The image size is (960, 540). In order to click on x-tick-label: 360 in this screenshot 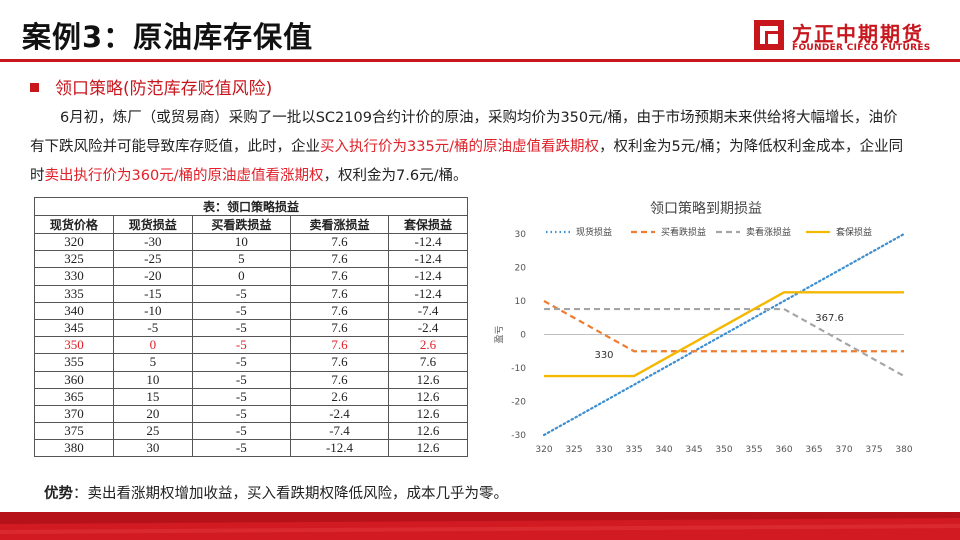, I will do `click(783, 450)`.